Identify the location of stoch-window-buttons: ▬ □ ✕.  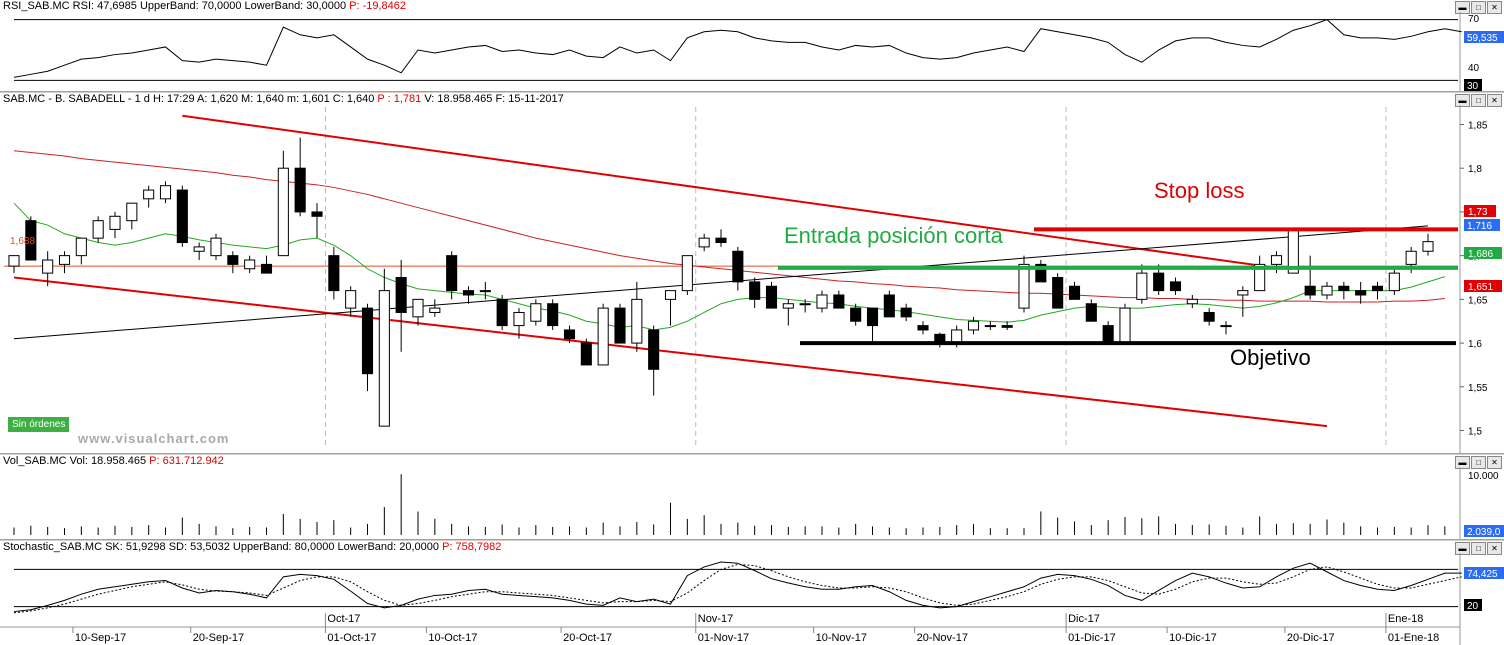
(1478, 548).